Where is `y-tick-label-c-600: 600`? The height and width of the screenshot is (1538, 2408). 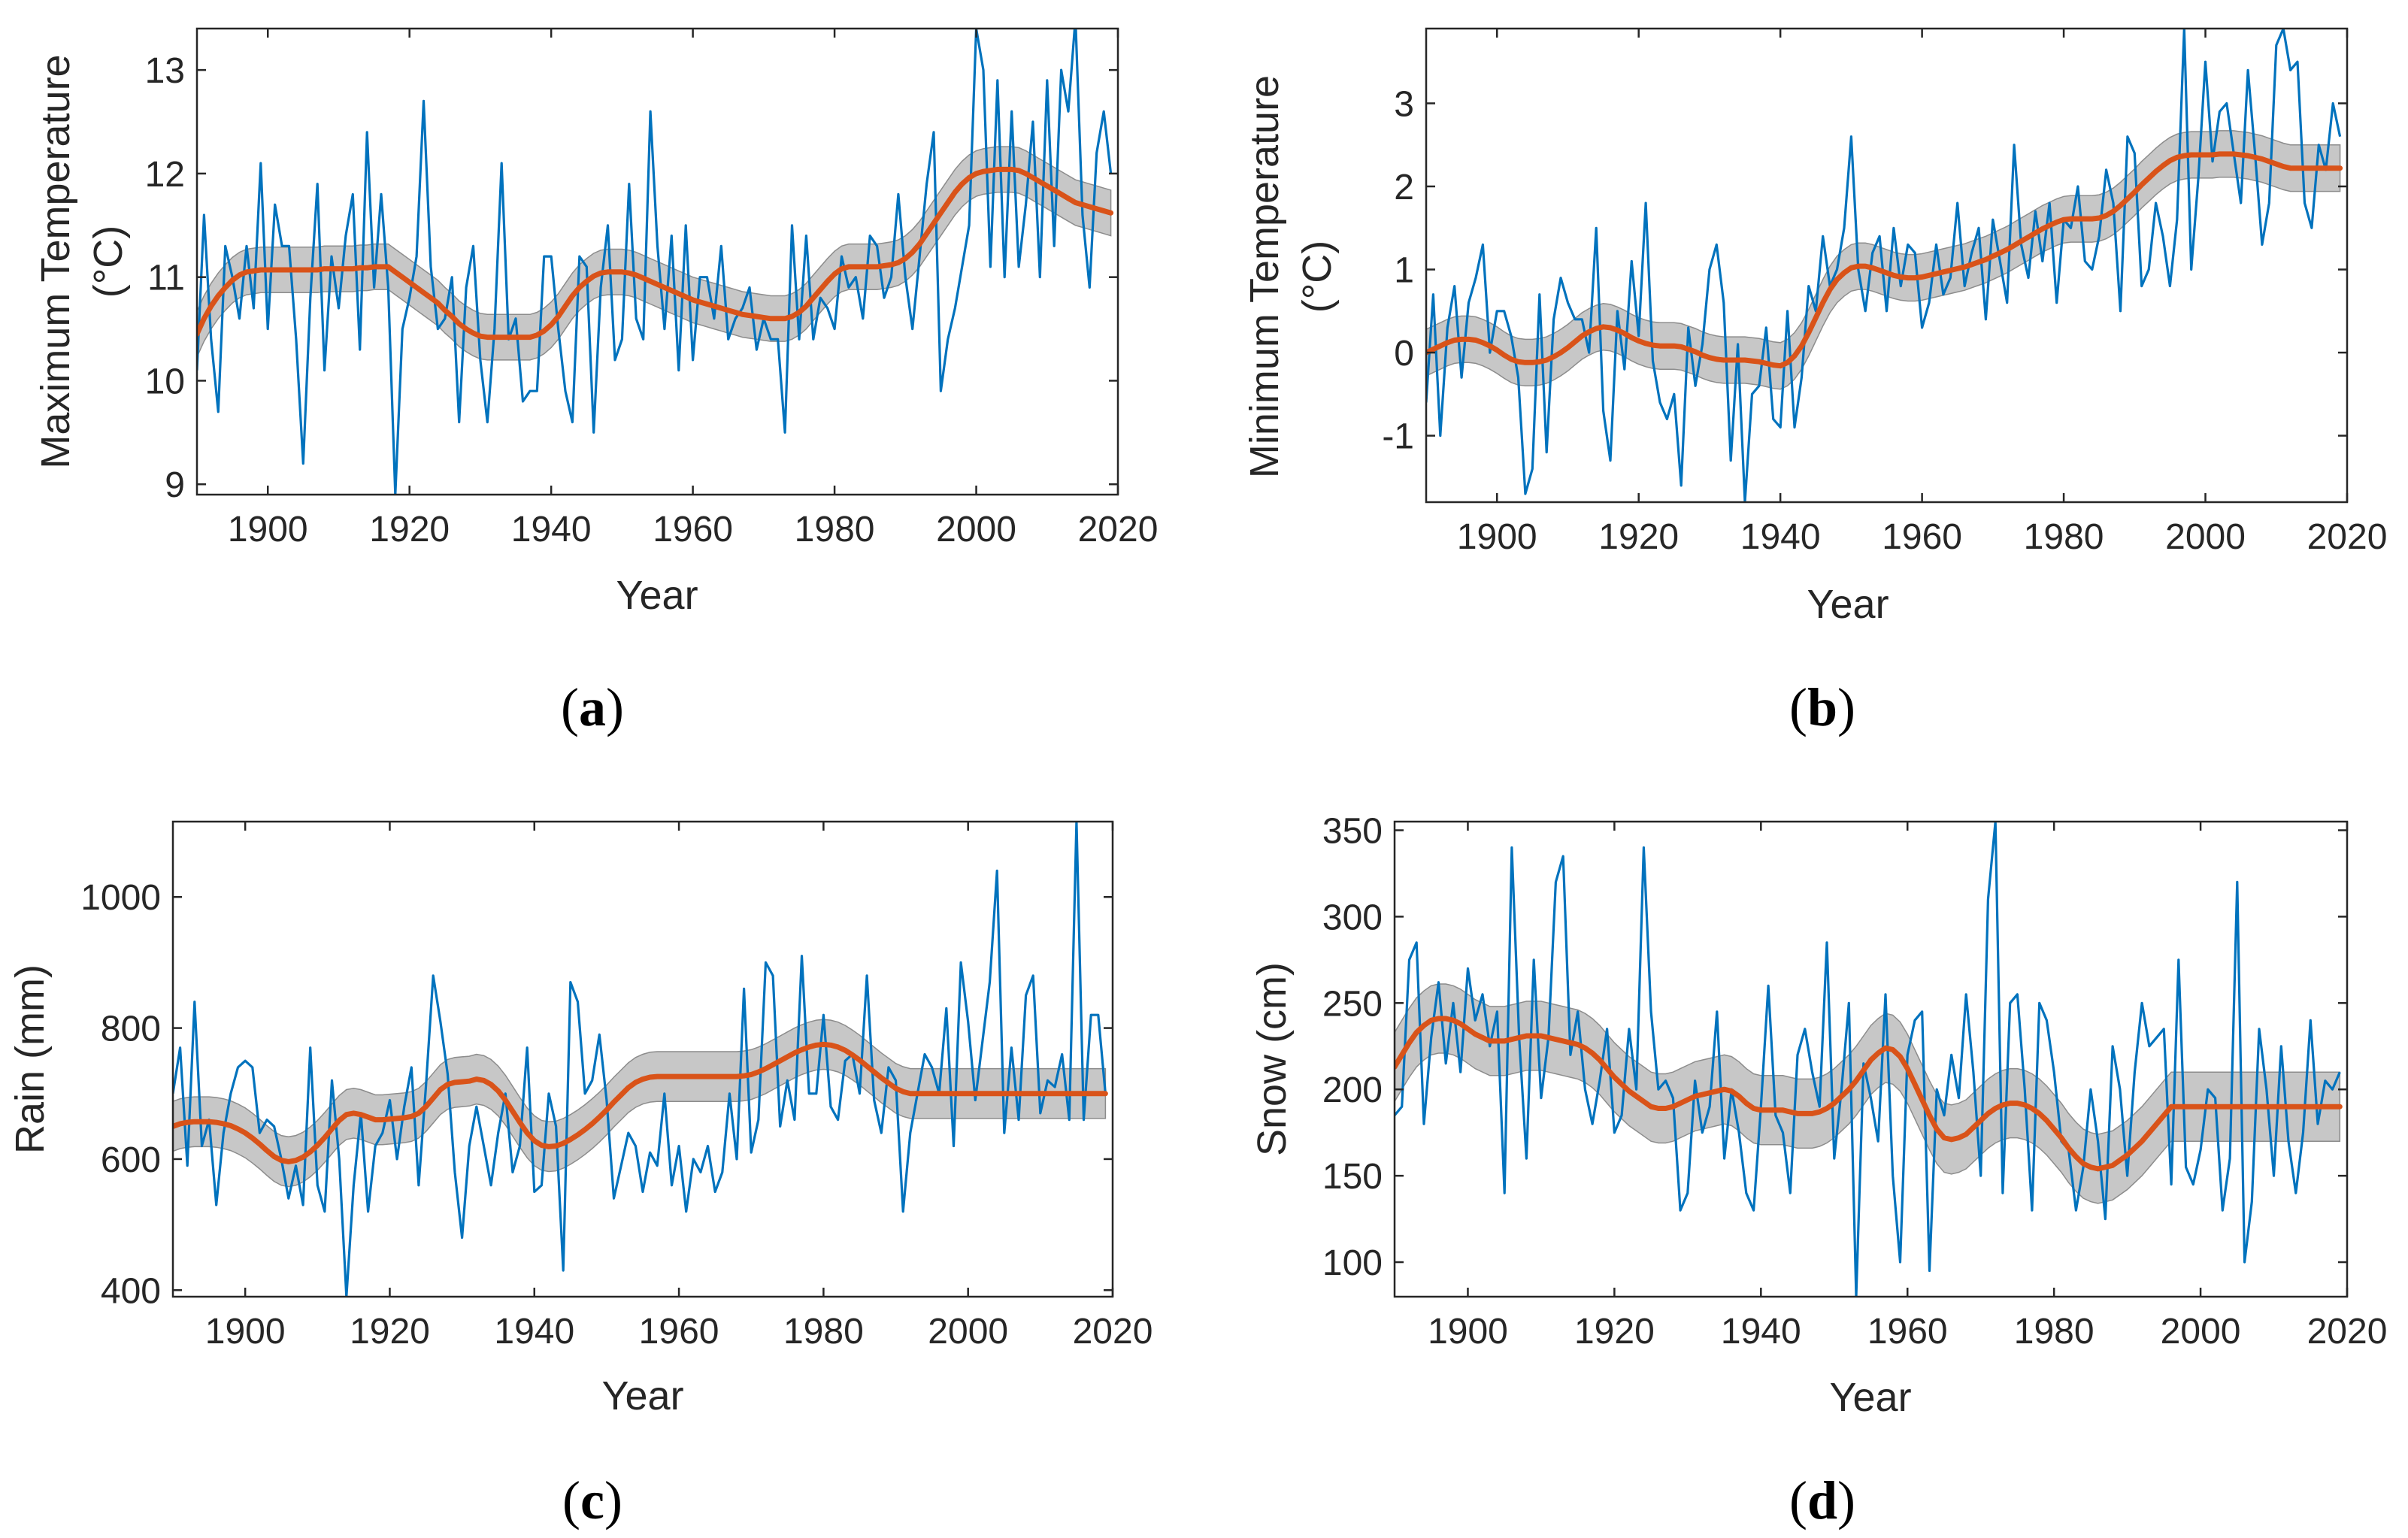 y-tick-label-c-600: 600 is located at coordinates (131, 1160).